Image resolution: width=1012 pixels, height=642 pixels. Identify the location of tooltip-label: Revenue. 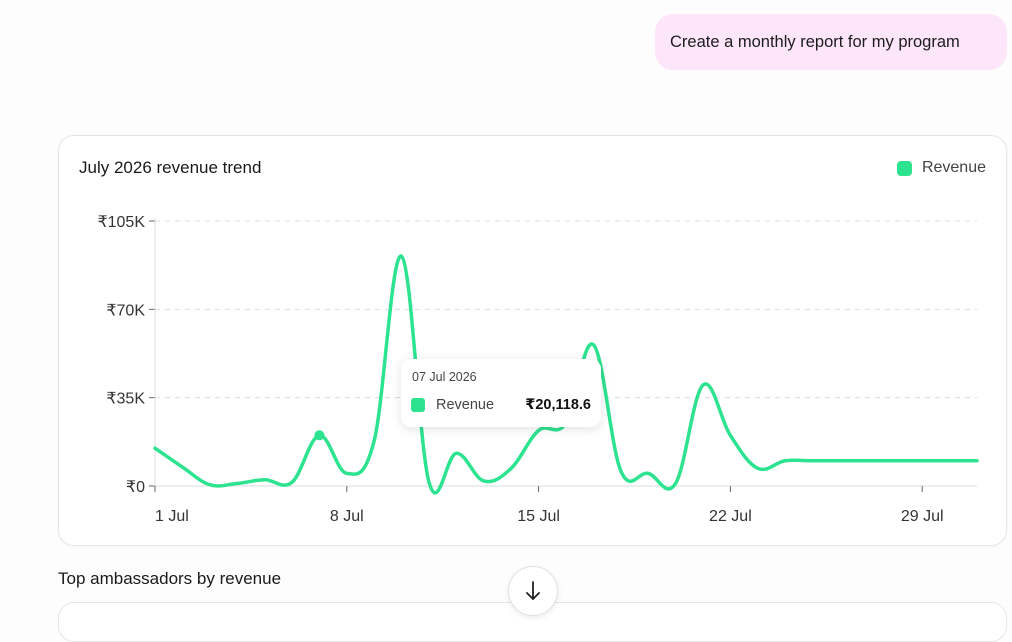
(465, 405).